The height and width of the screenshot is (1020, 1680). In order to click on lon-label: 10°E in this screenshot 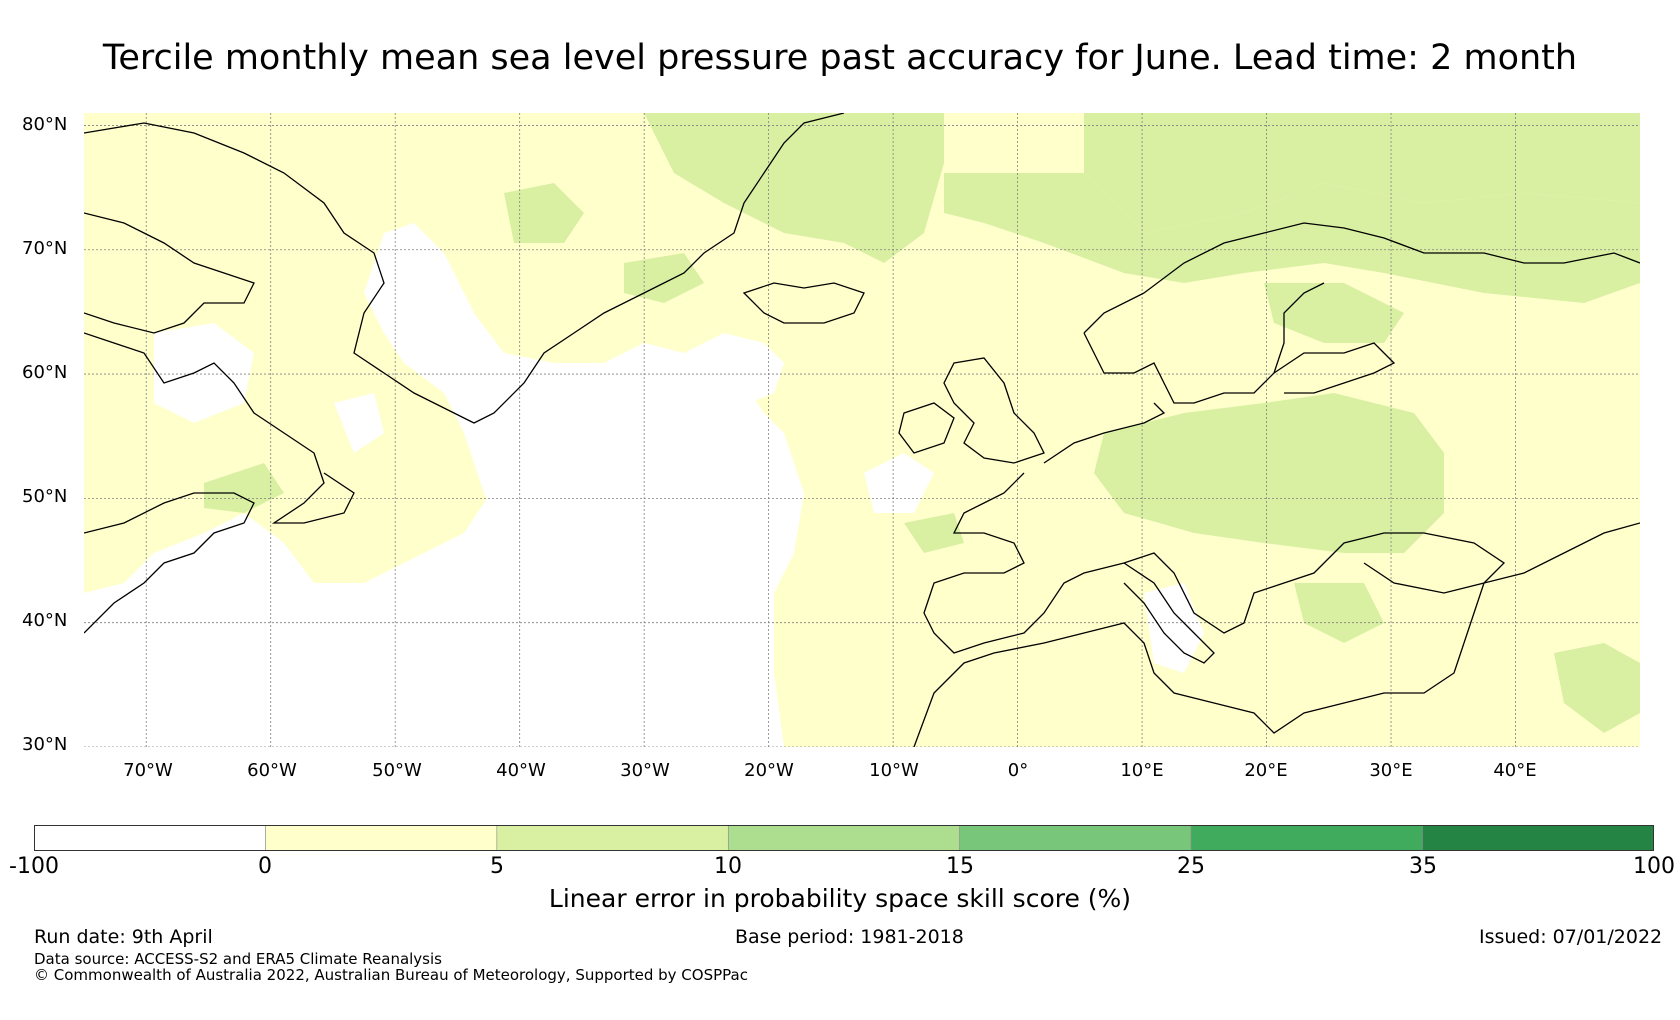, I will do `click(1142, 770)`.